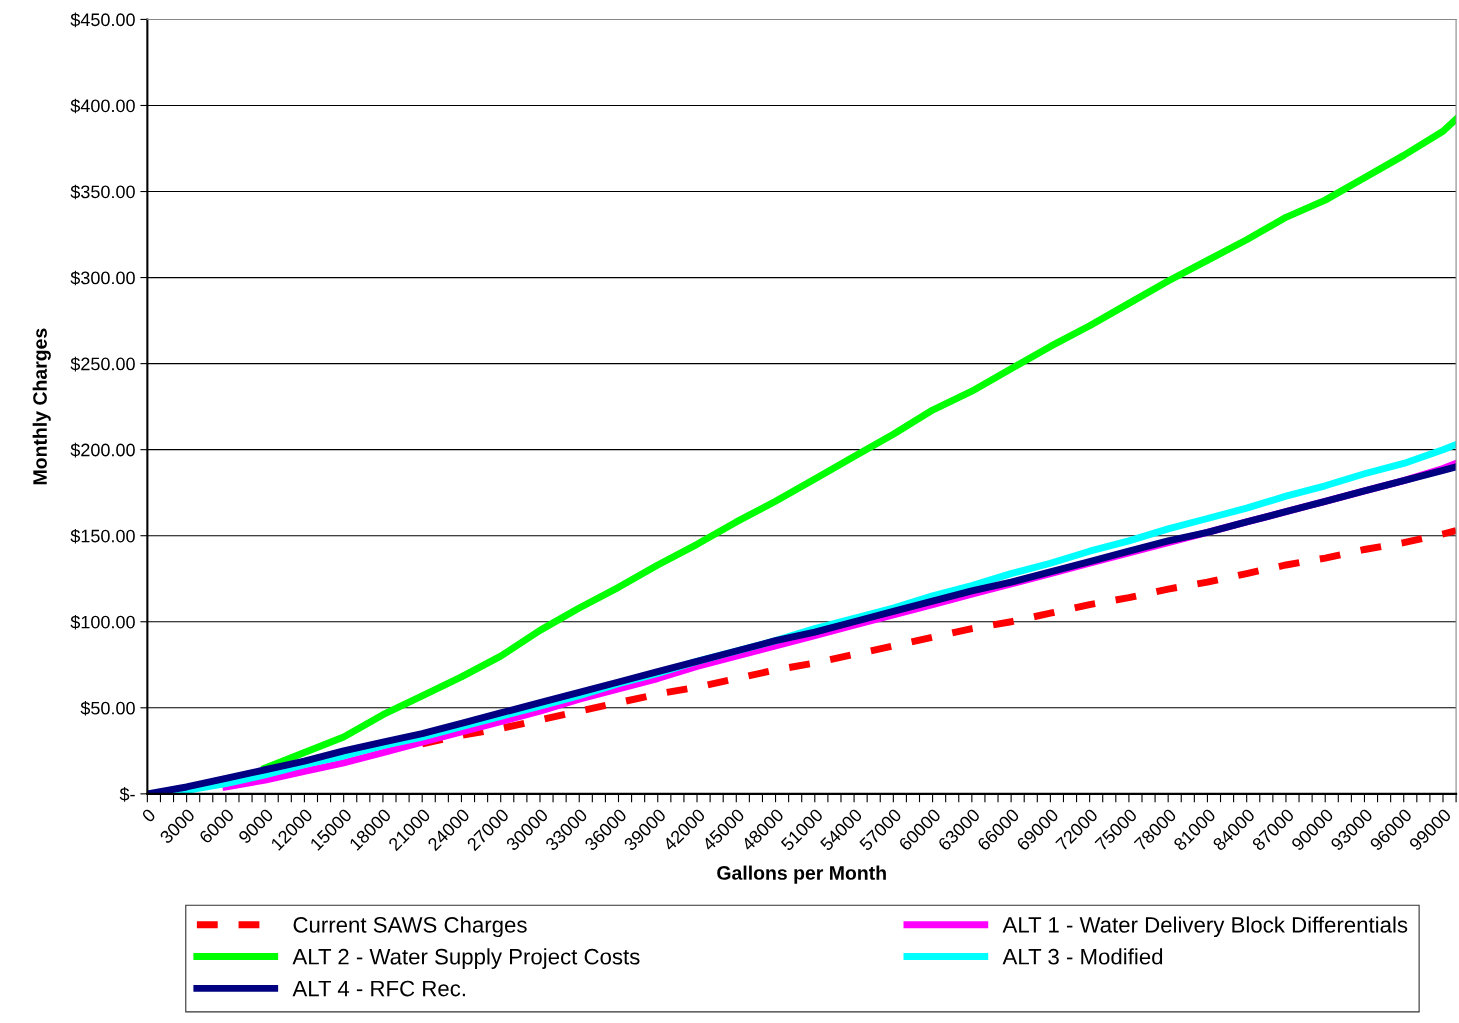  I want to click on y-tick-label: $450.00, so click(102, 20).